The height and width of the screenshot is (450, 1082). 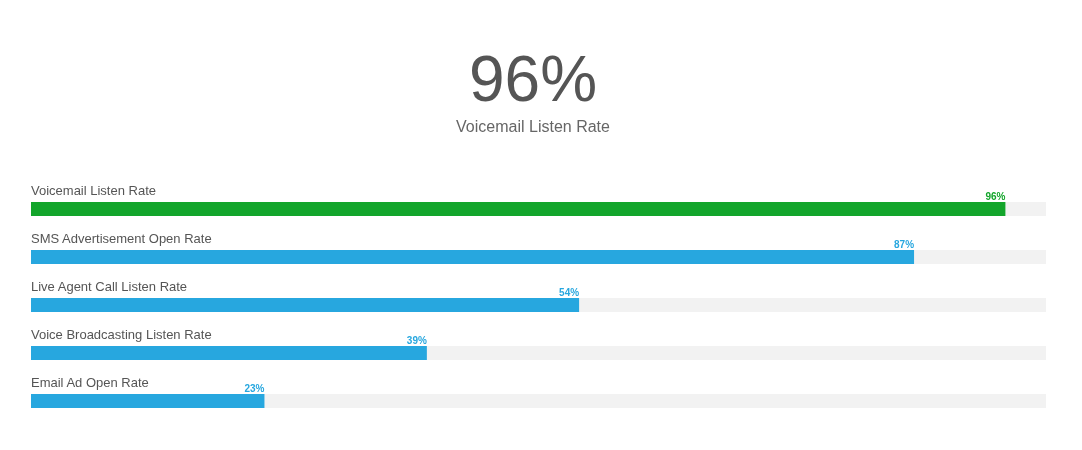 What do you see at coordinates (416, 340) in the screenshot?
I see `data-label: 39%` at bounding box center [416, 340].